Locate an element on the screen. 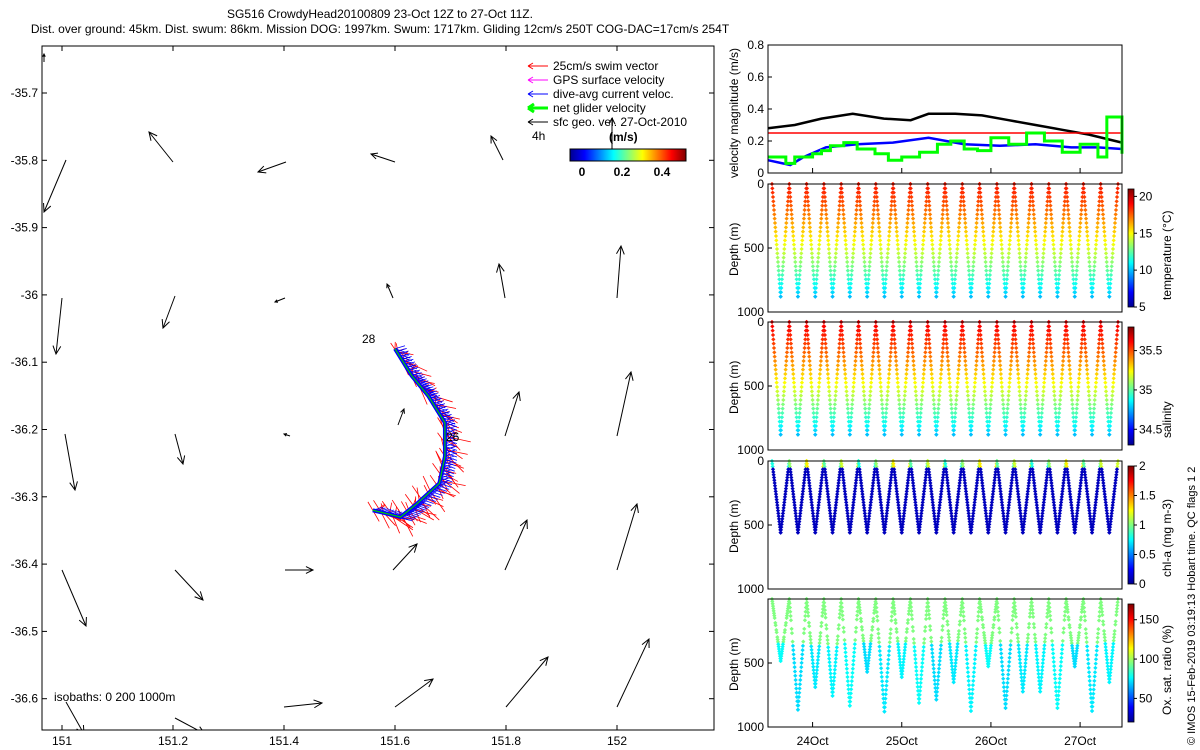  geo-velocity-arrow is located at coordinates (75, 715).